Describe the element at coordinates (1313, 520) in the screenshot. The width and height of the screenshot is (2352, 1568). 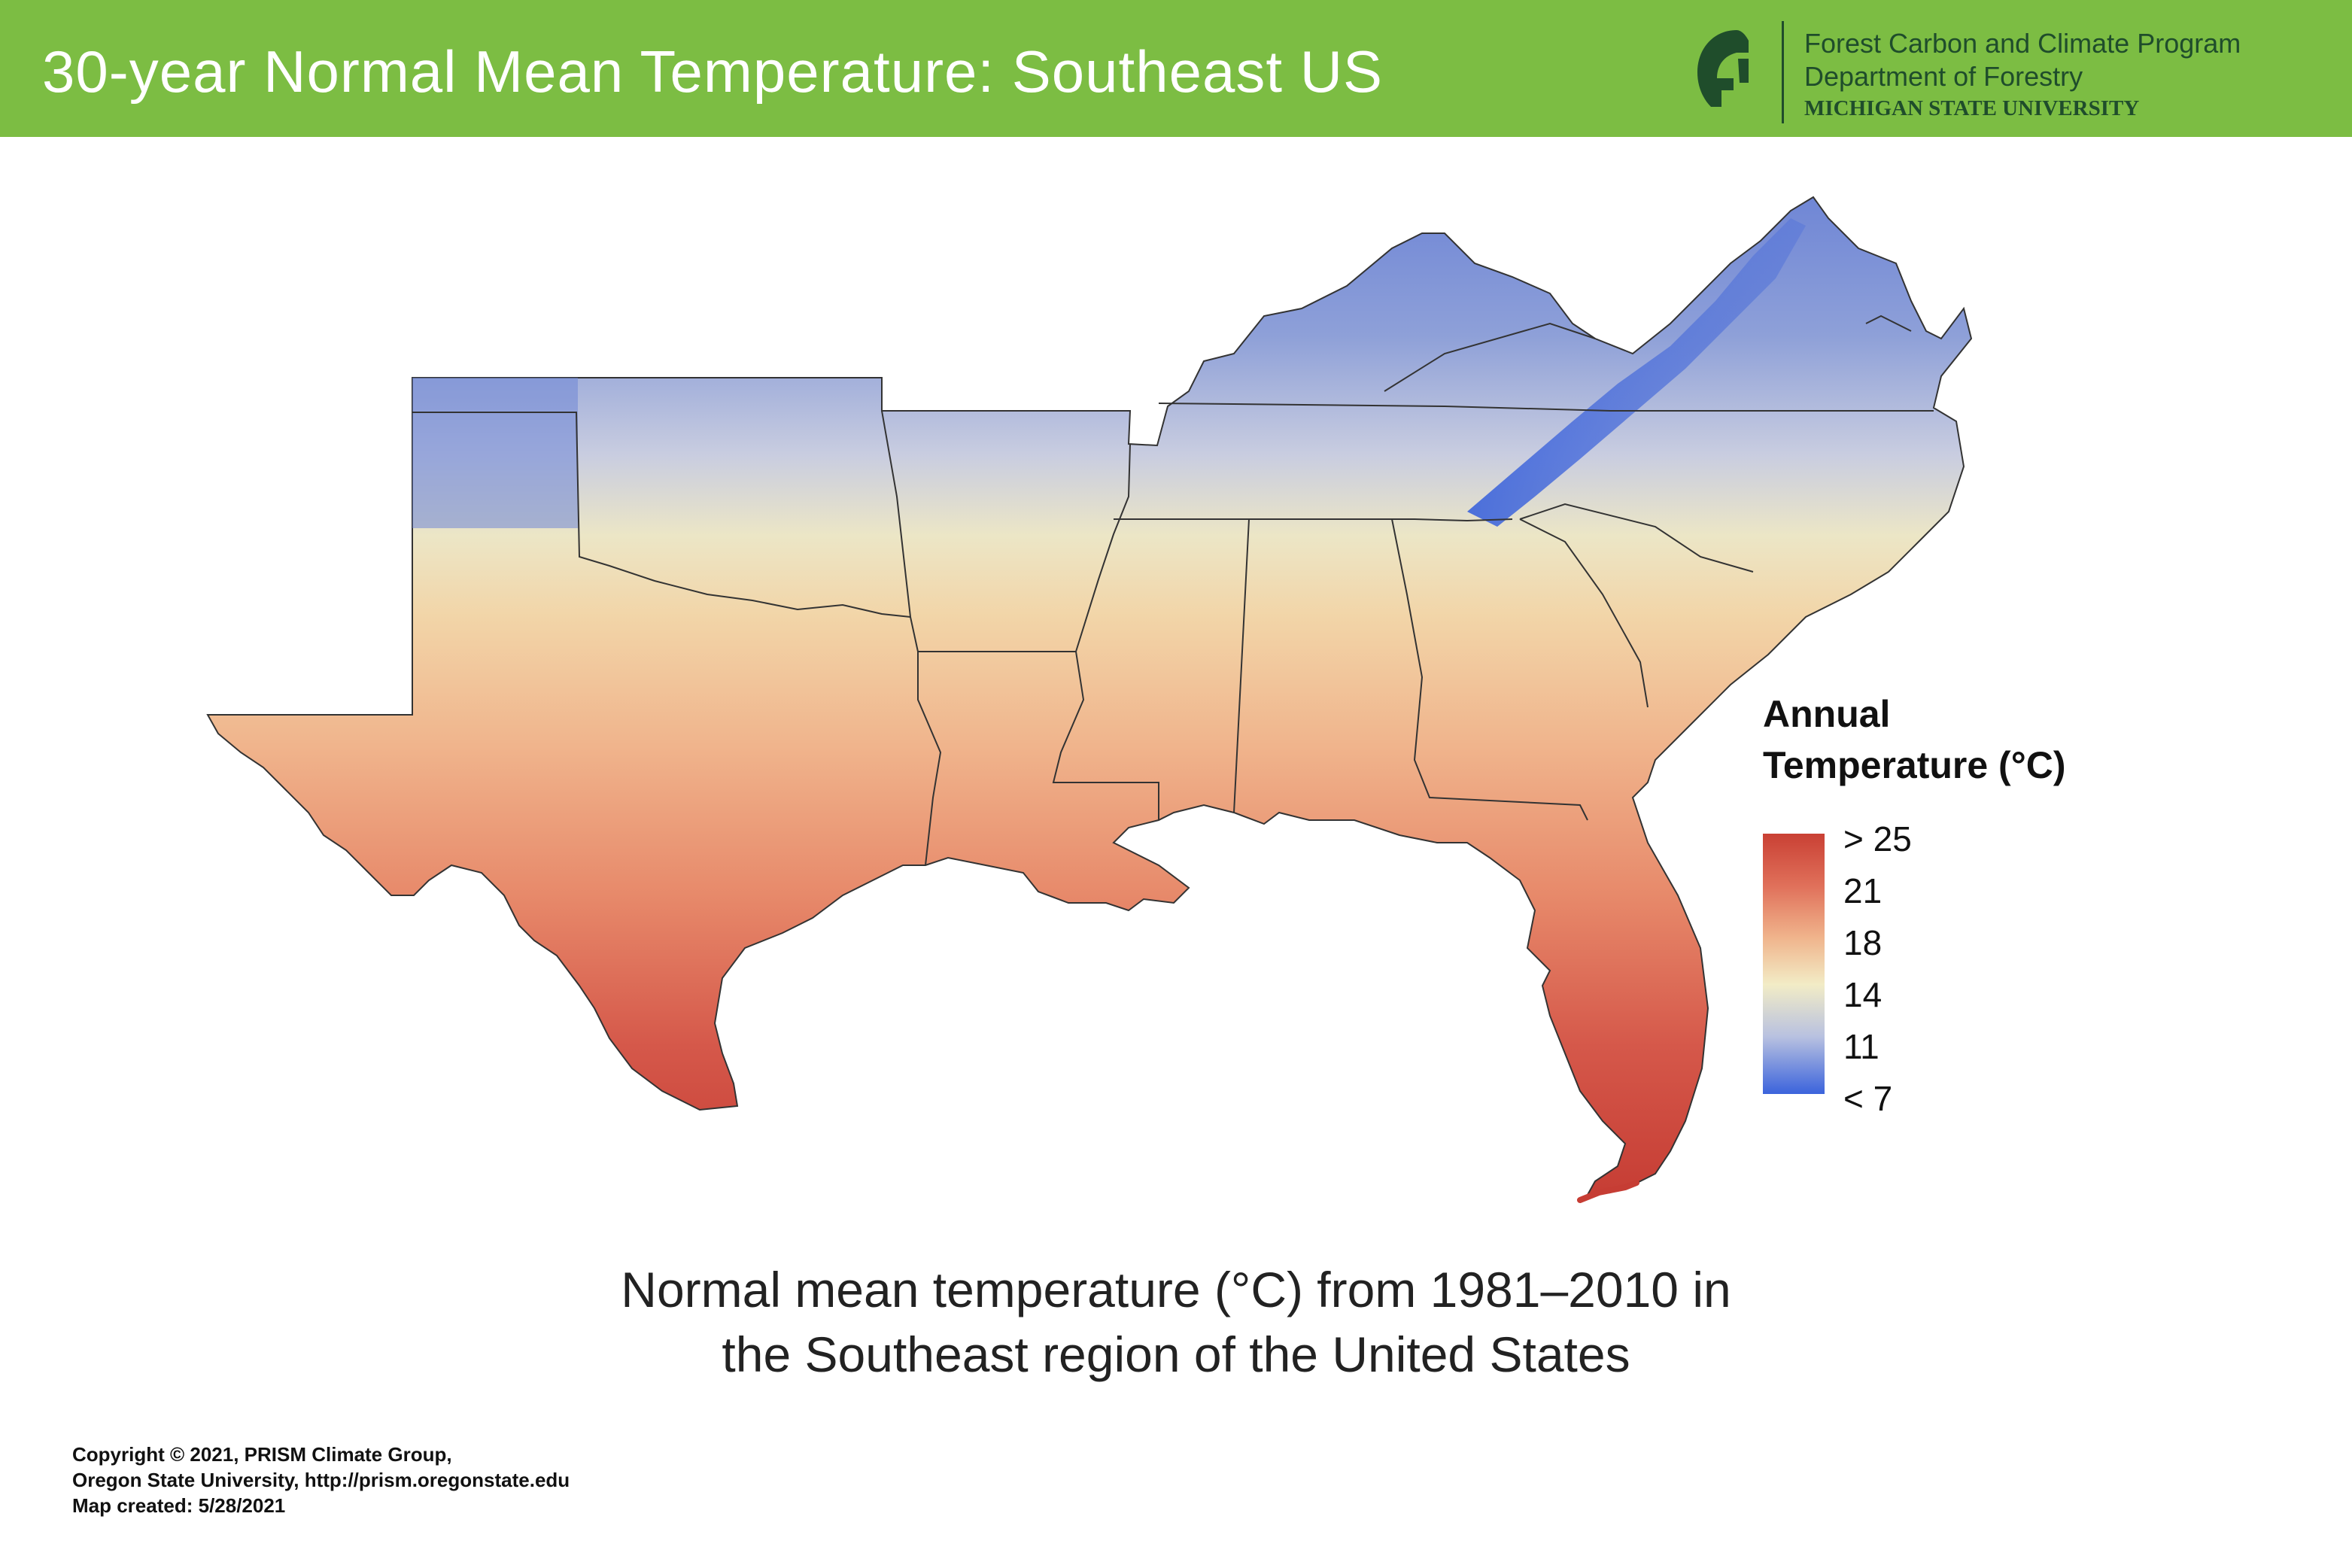
I see `border-tn-south` at that location.